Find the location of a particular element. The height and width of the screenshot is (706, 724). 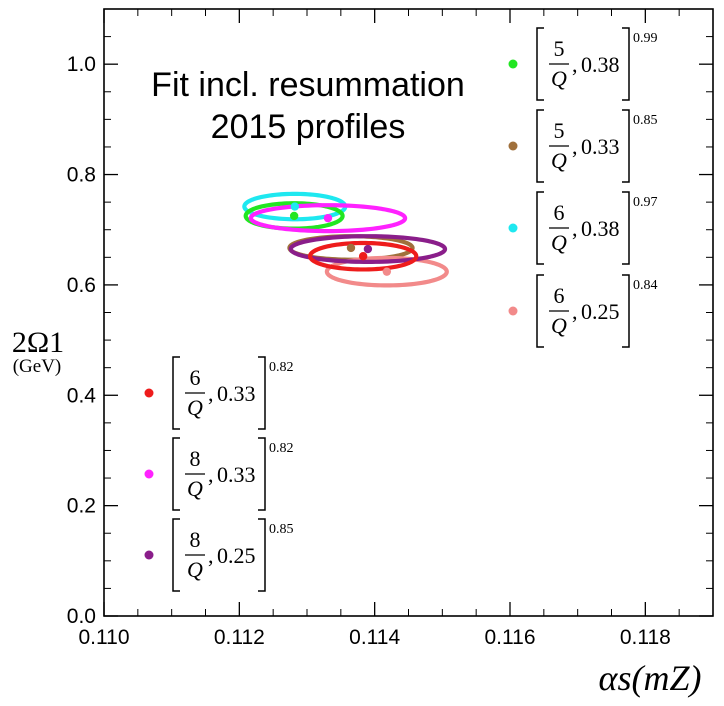

x-tick-label: 0.112 is located at coordinates (239, 637).